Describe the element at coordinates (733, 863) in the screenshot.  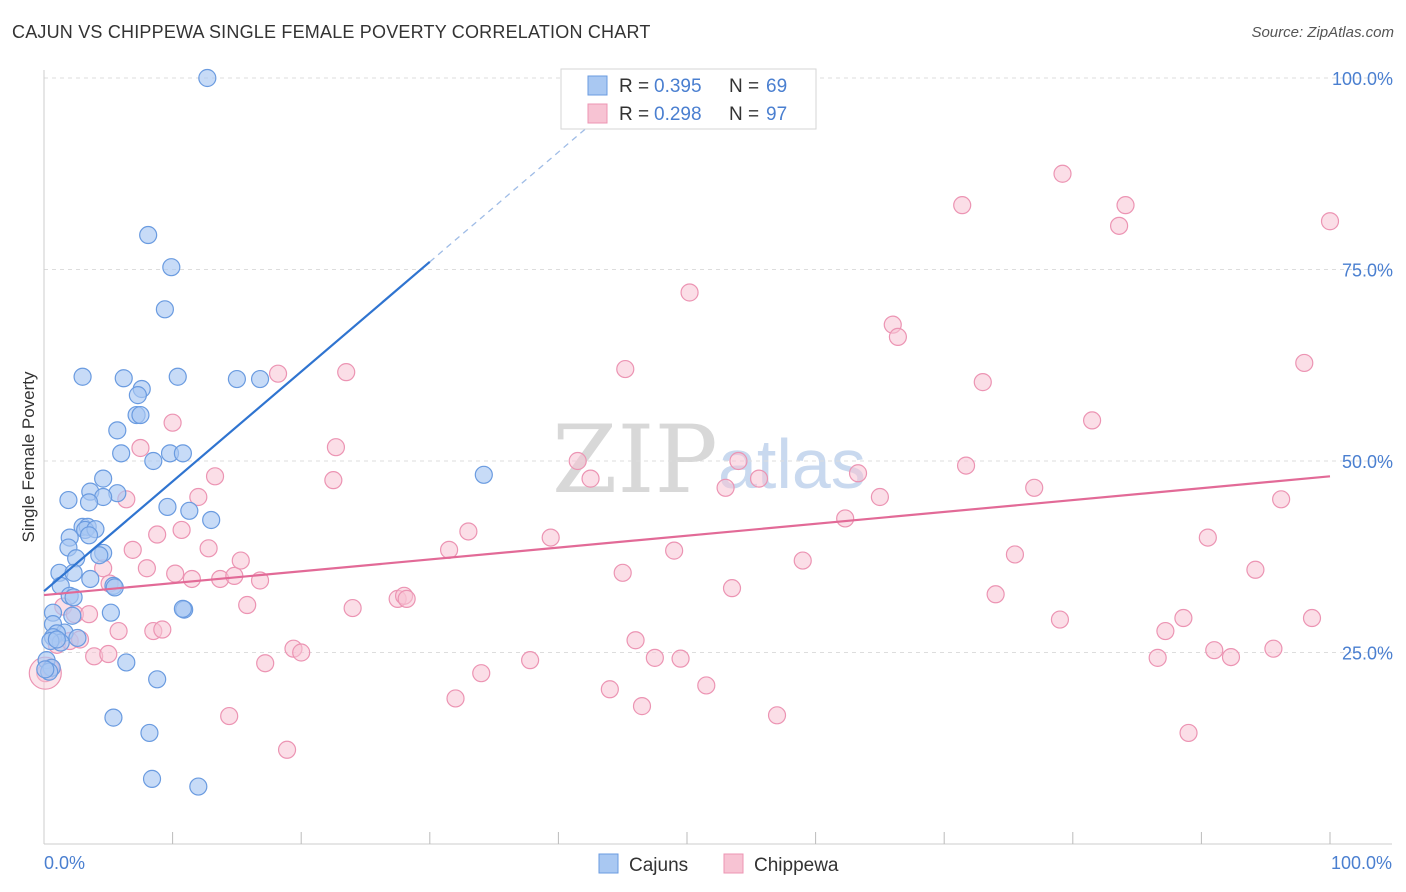
I see `bottom-legend-swatch-chippewa` at that location.